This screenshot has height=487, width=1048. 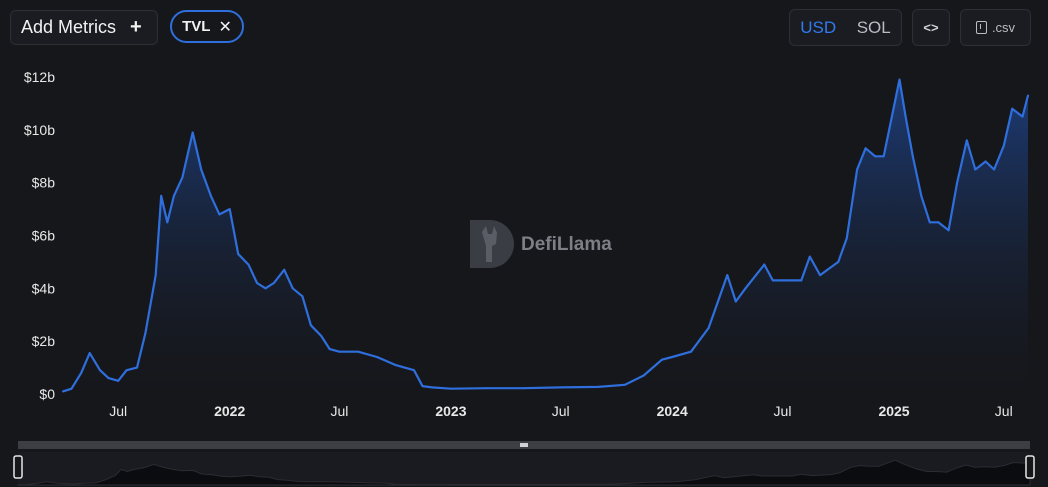 What do you see at coordinates (229, 411) in the screenshot?
I see `x-tick-label: 2022` at bounding box center [229, 411].